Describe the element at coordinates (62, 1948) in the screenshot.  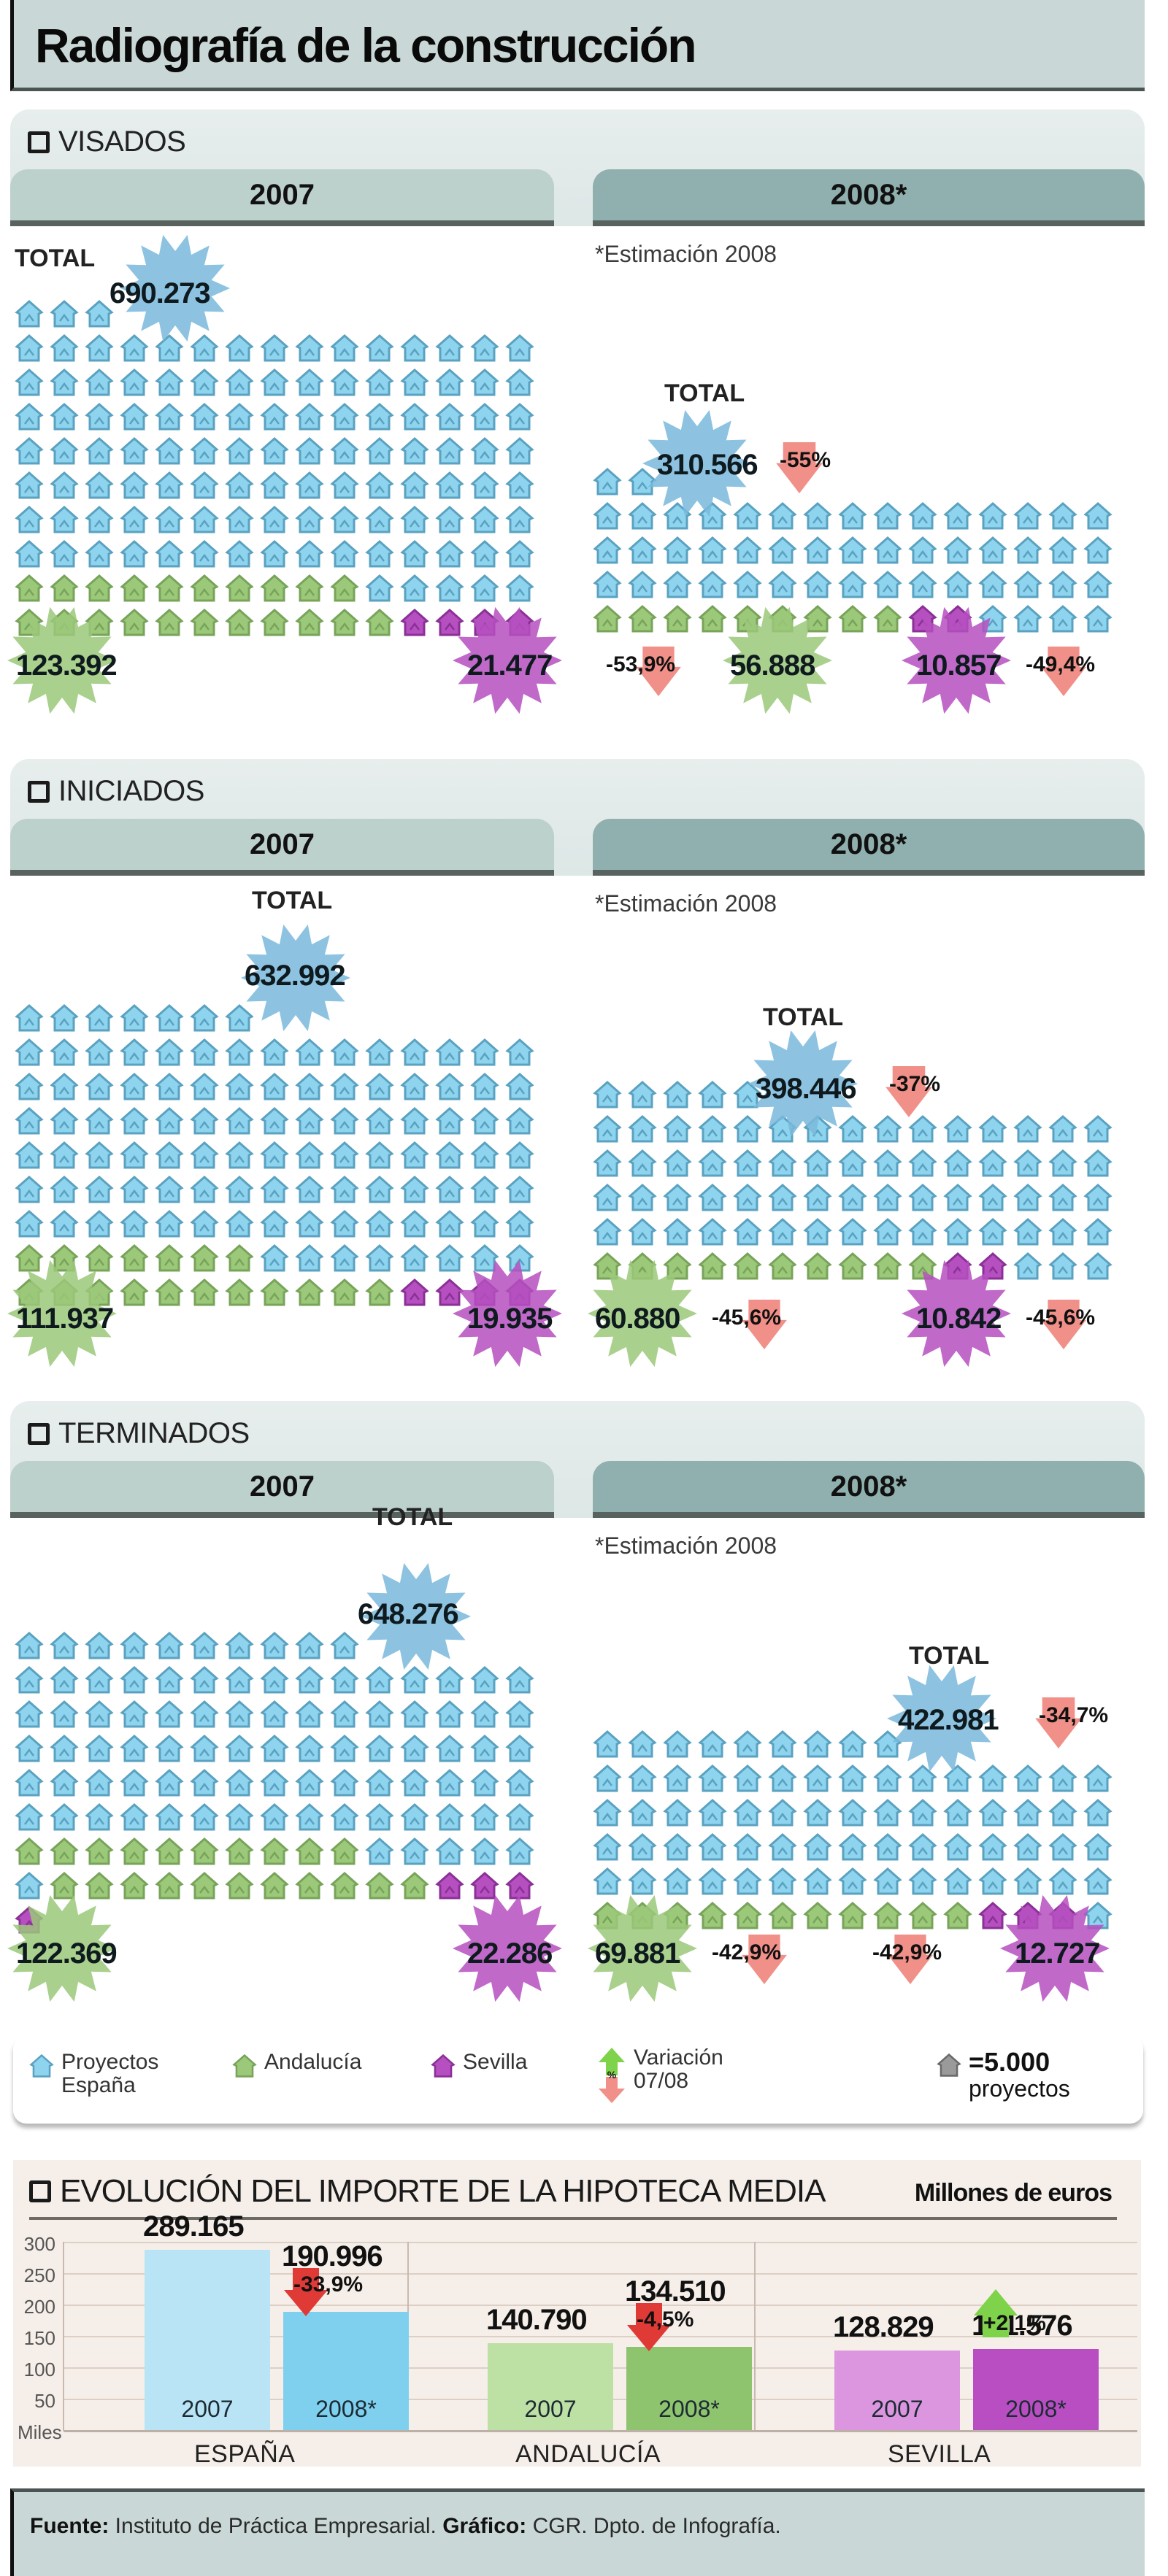
I see `burst-icon` at that location.